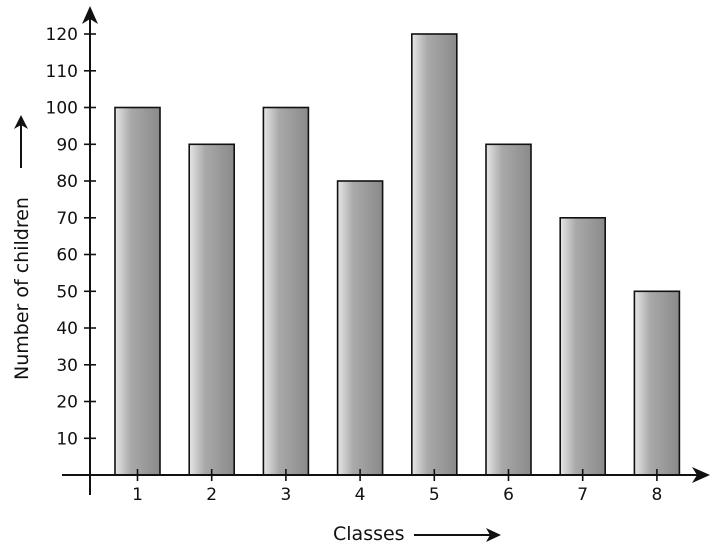 This screenshot has height=552, width=716. Describe the element at coordinates (397, 487) in the screenshot. I see `x-ticks-group: 1 2 3 4 5 6 7 8` at that location.